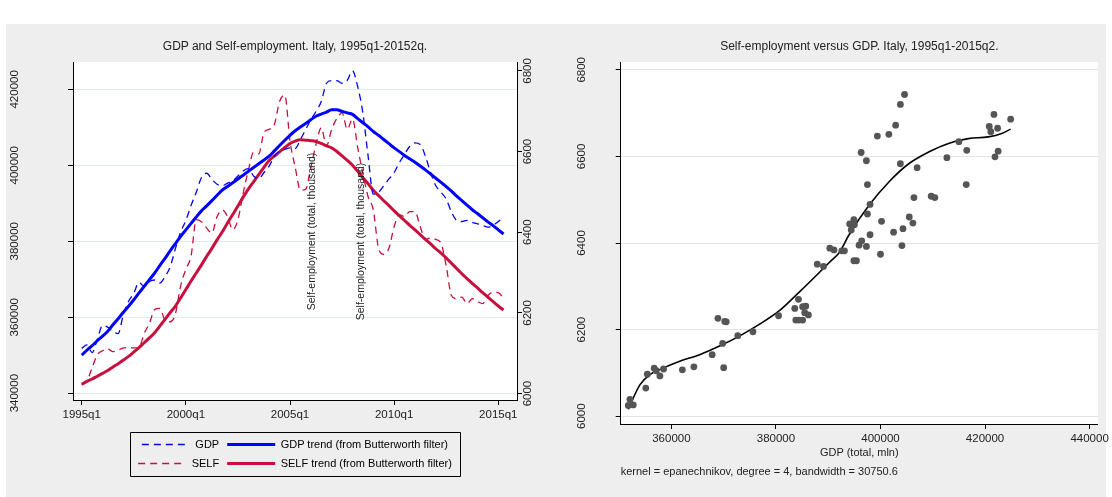 The width and height of the screenshot is (1112, 497). Describe the element at coordinates (580, 416) in the screenshot. I see `y-tick-label: 6000` at that location.